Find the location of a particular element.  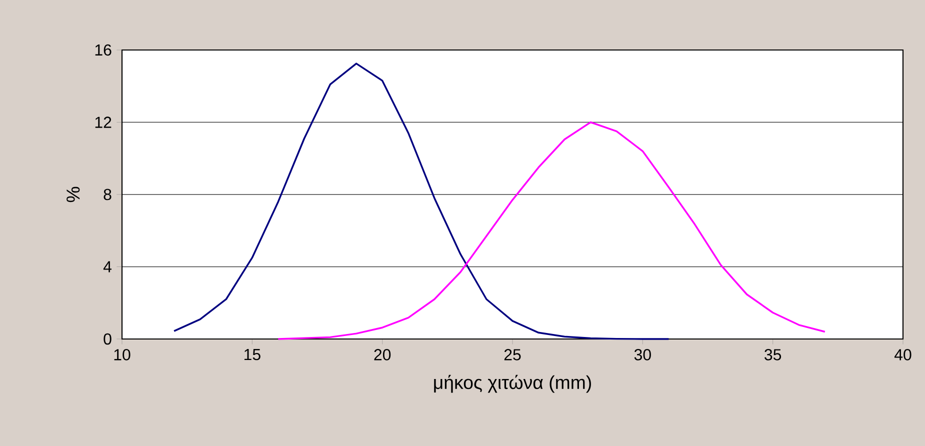

x-axis-title: μήκος χιτώνα (mm) is located at coordinates (512, 383).